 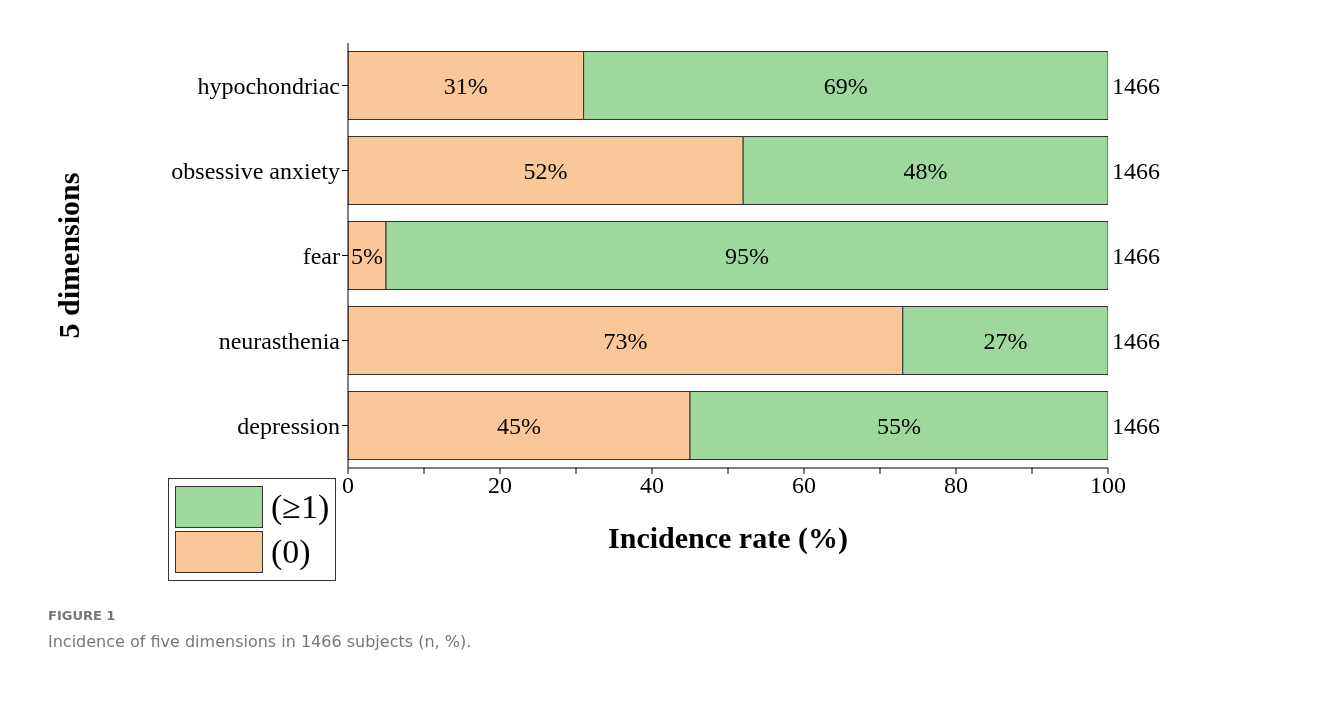 I want to click on y-tick-label: depression, so click(x=288, y=426).